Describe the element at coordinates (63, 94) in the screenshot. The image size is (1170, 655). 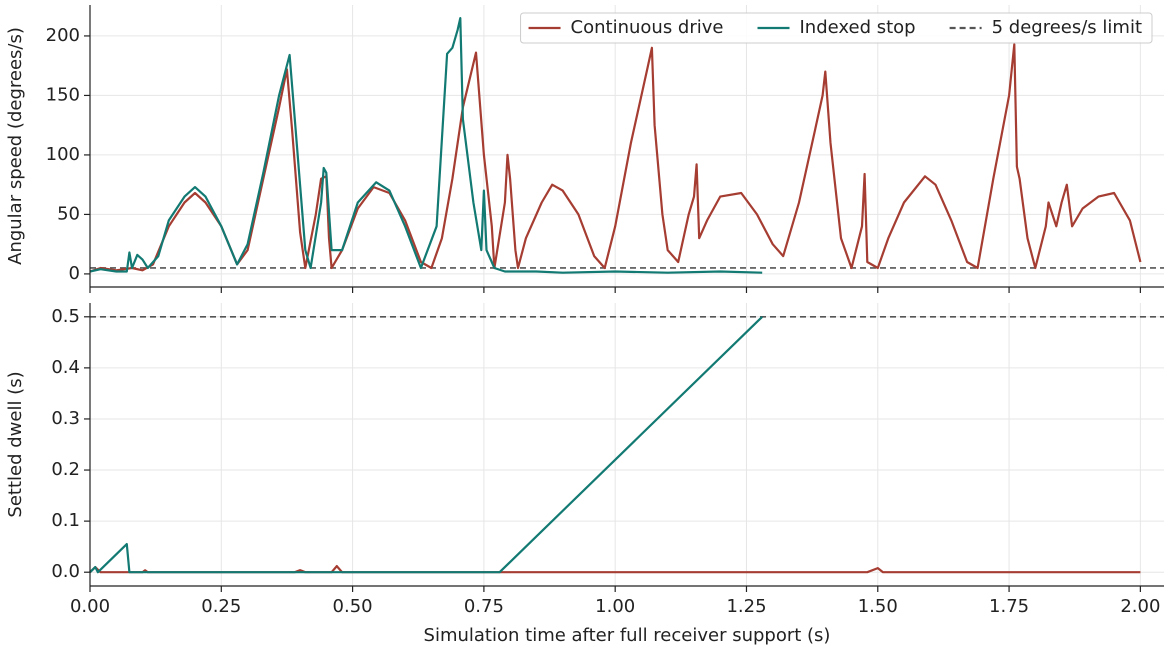
I see `y-tick-label: 150` at that location.